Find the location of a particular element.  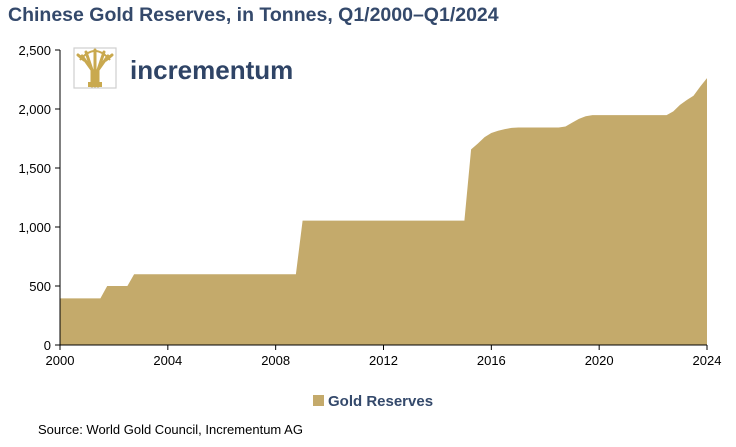

x-tick-label: 2016 is located at coordinates (491, 360).